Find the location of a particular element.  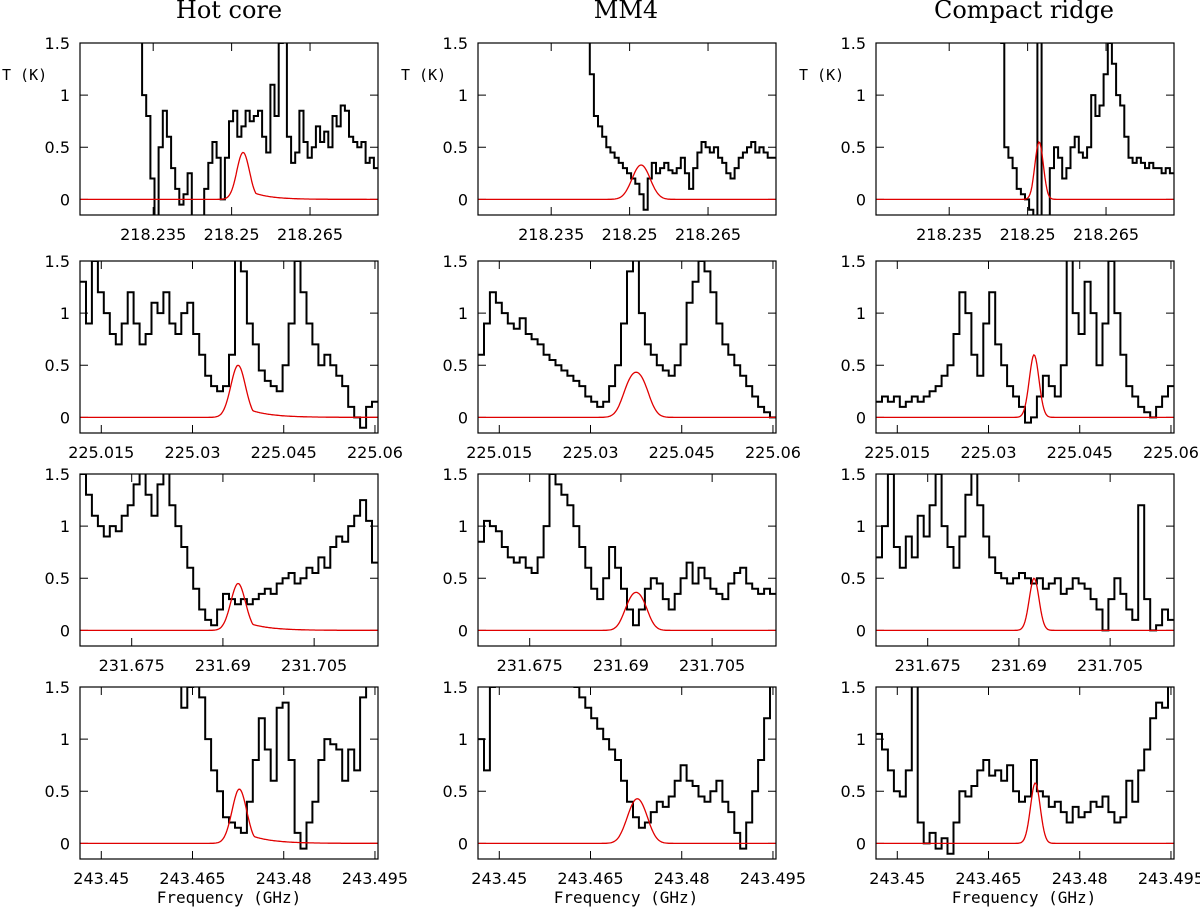

panel-hot-core-row3: 0 0.5 1 1.5 231.675 231.69 231.705 is located at coordinates (212, 570).